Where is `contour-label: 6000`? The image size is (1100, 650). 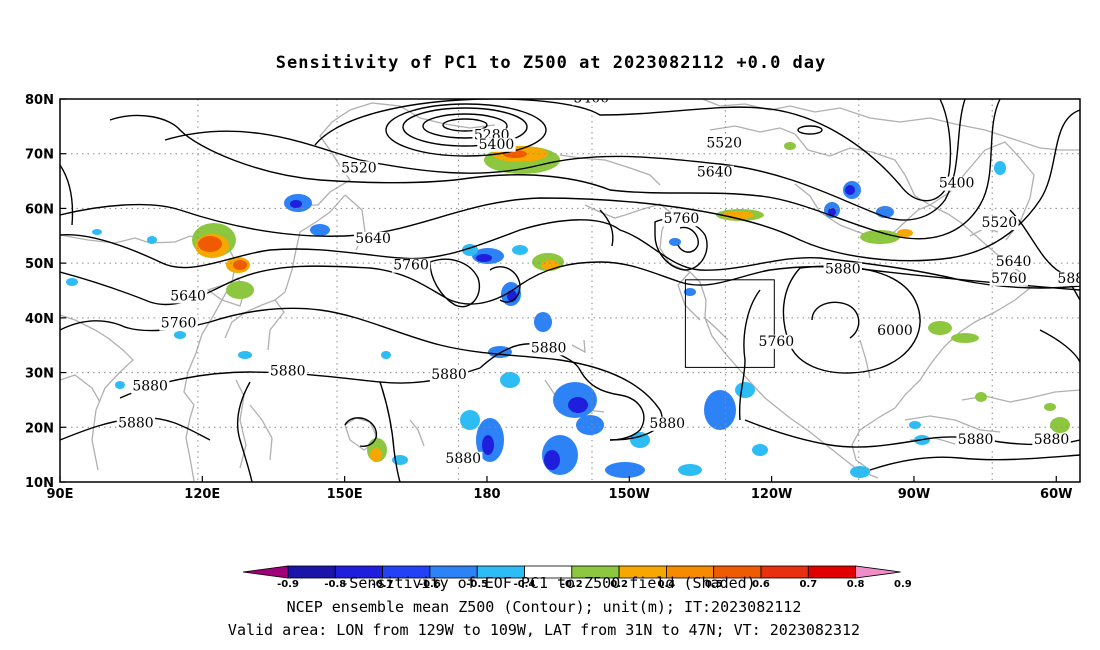 contour-label: 6000 is located at coordinates (895, 331).